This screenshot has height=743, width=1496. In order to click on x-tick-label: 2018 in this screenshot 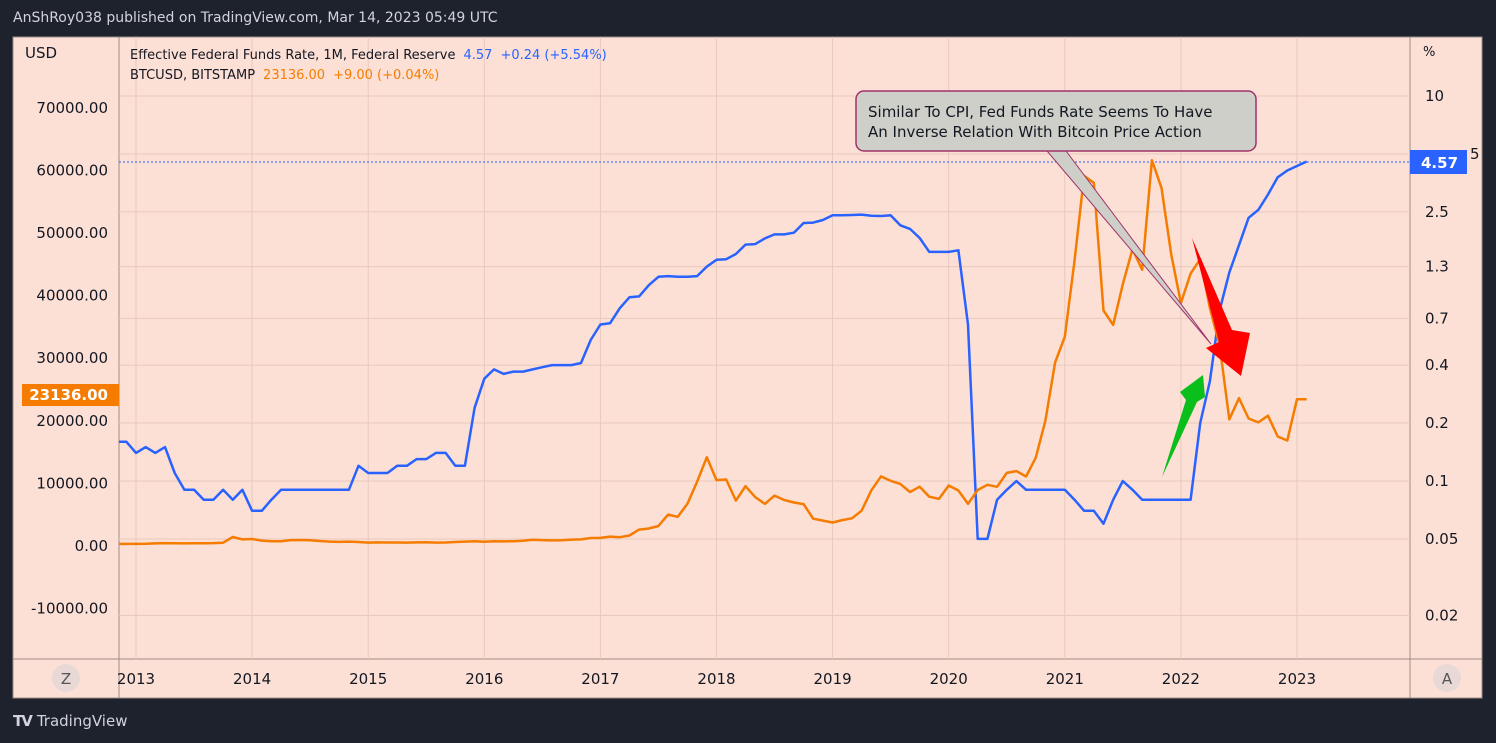, I will do `click(716, 679)`.